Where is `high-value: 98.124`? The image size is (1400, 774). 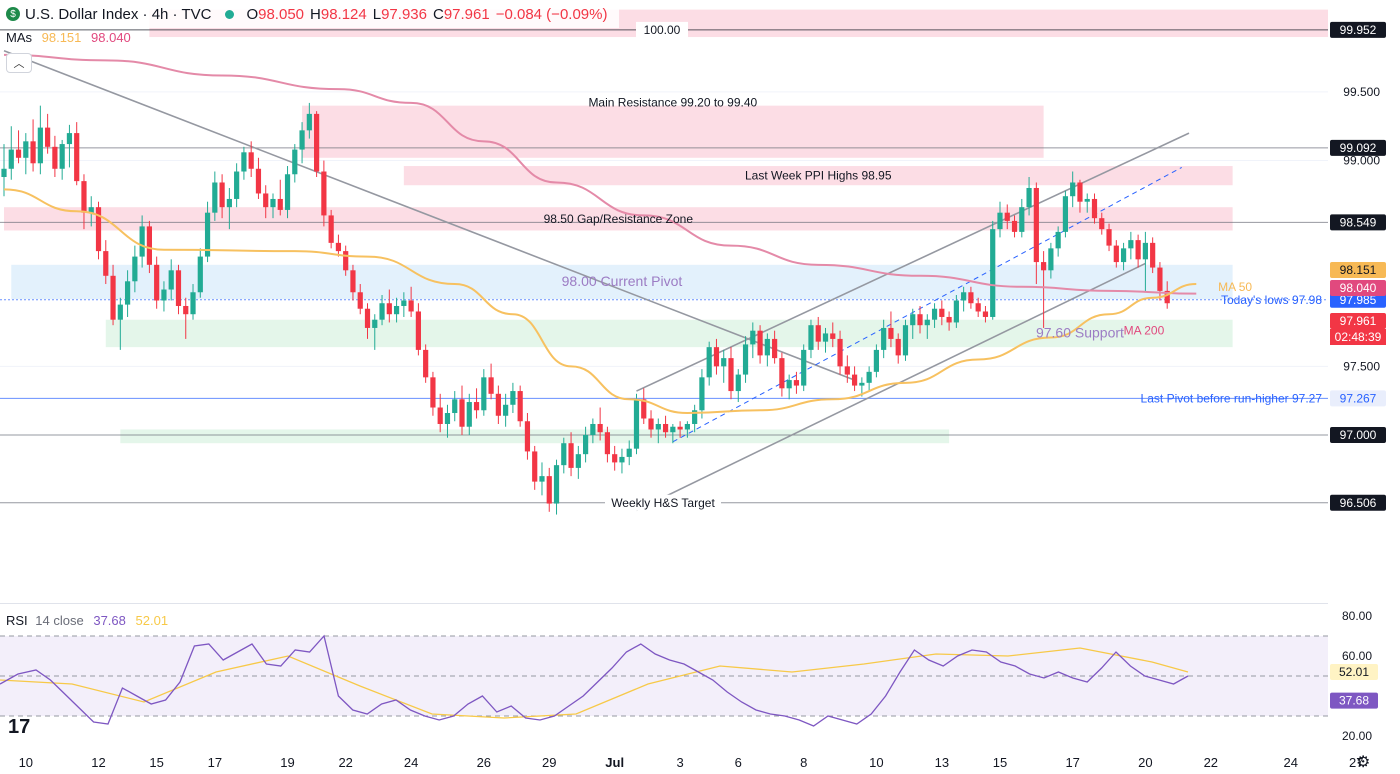
high-value: 98.124 is located at coordinates (343, 14).